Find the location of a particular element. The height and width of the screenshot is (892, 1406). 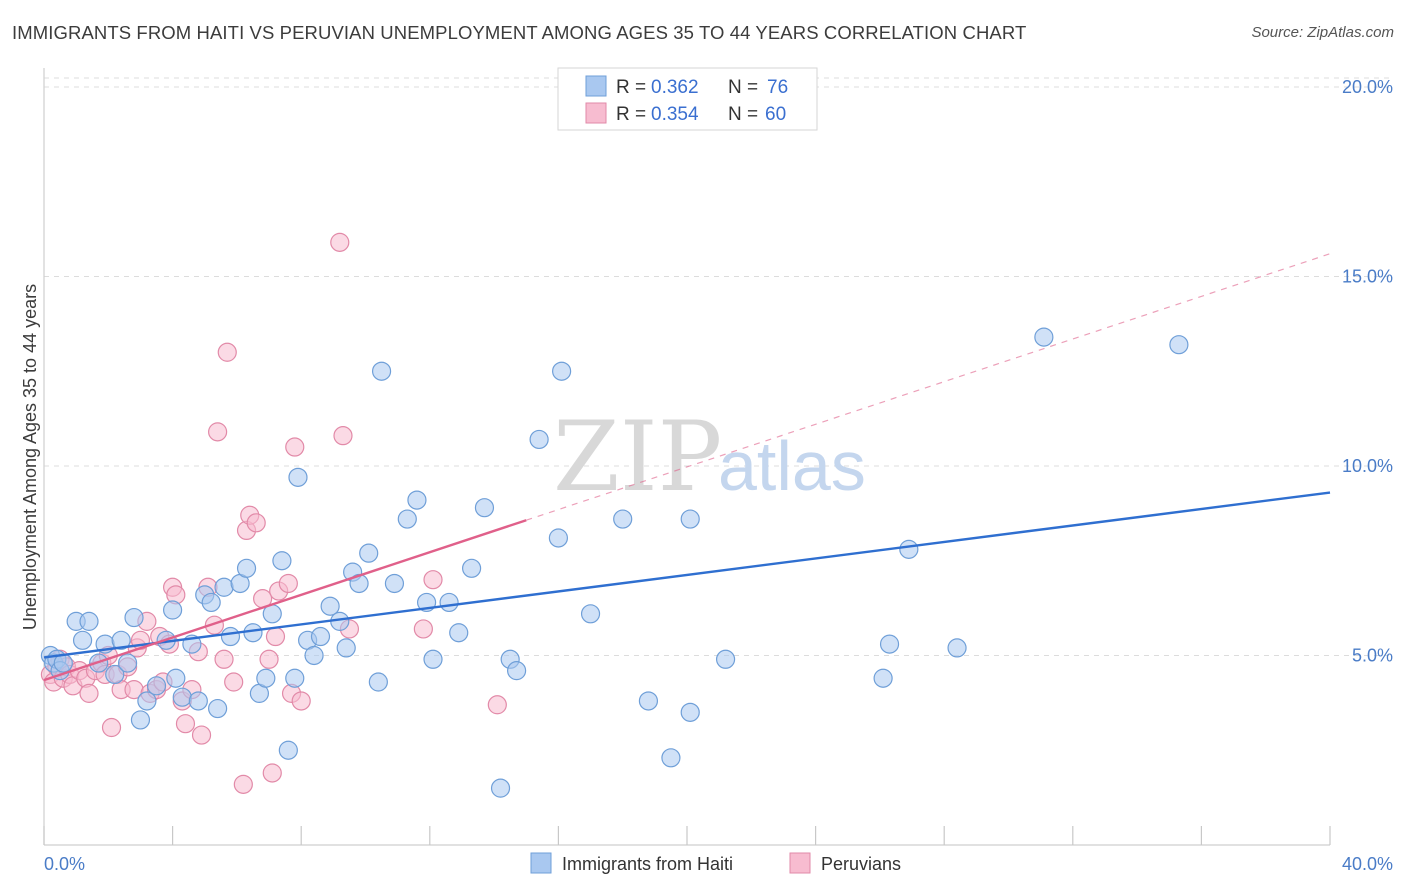

legend-r-value-peruvians: 0.354 is located at coordinates (675, 114).